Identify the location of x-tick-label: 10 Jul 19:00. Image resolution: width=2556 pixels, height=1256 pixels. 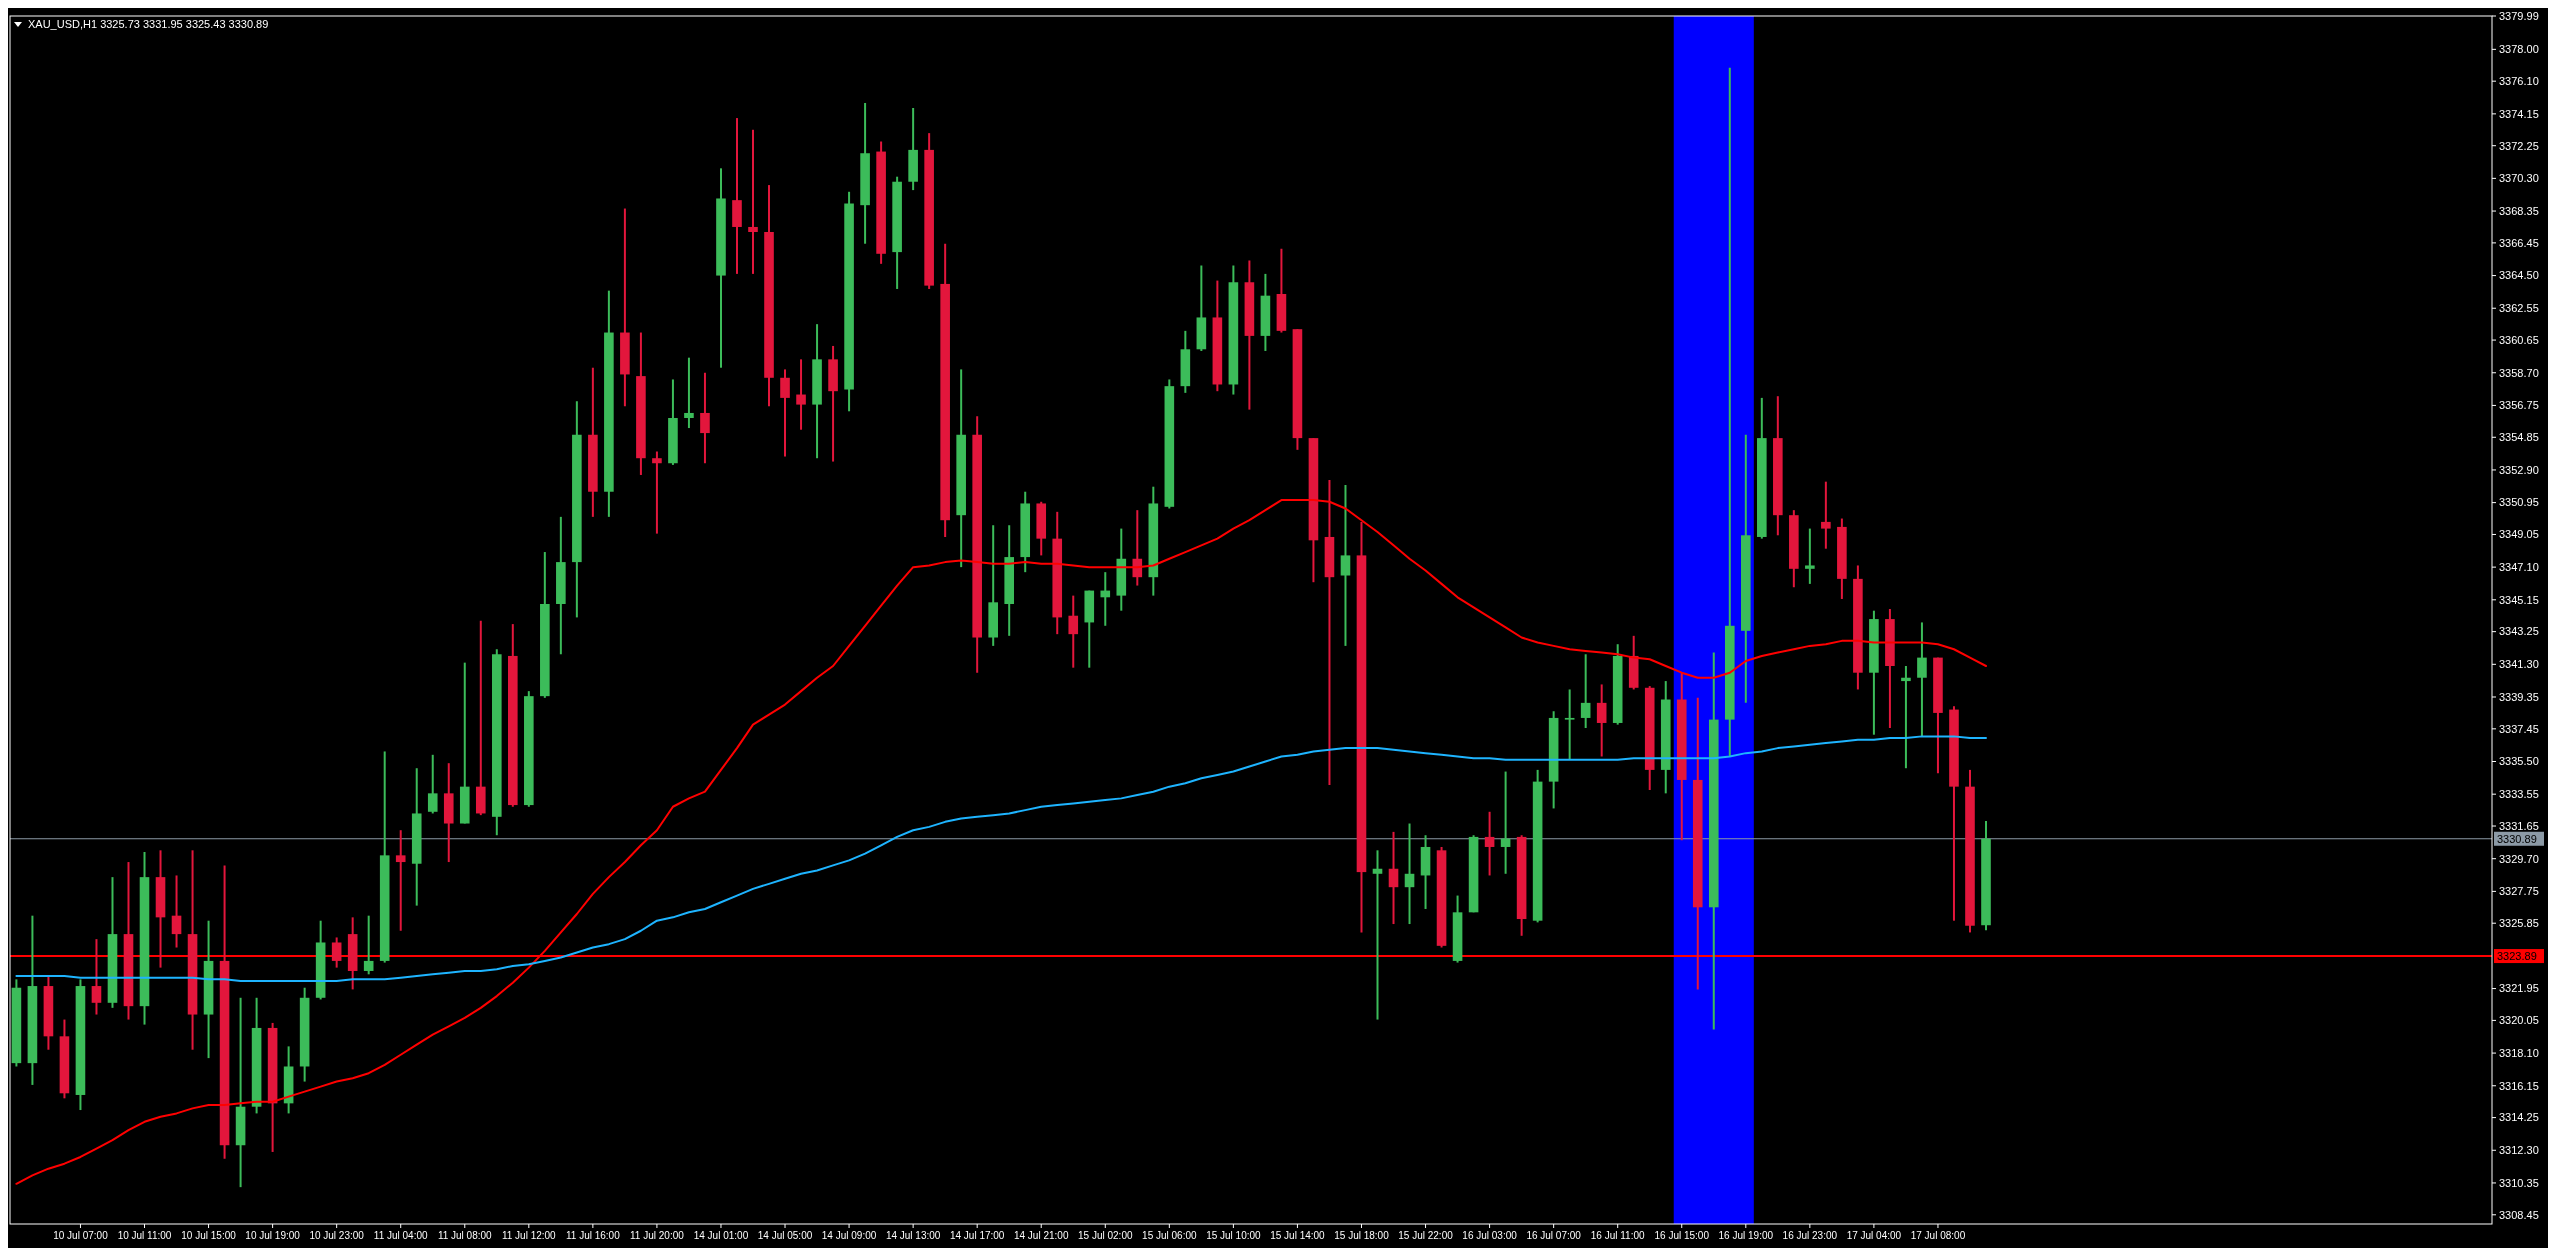
(273, 1235).